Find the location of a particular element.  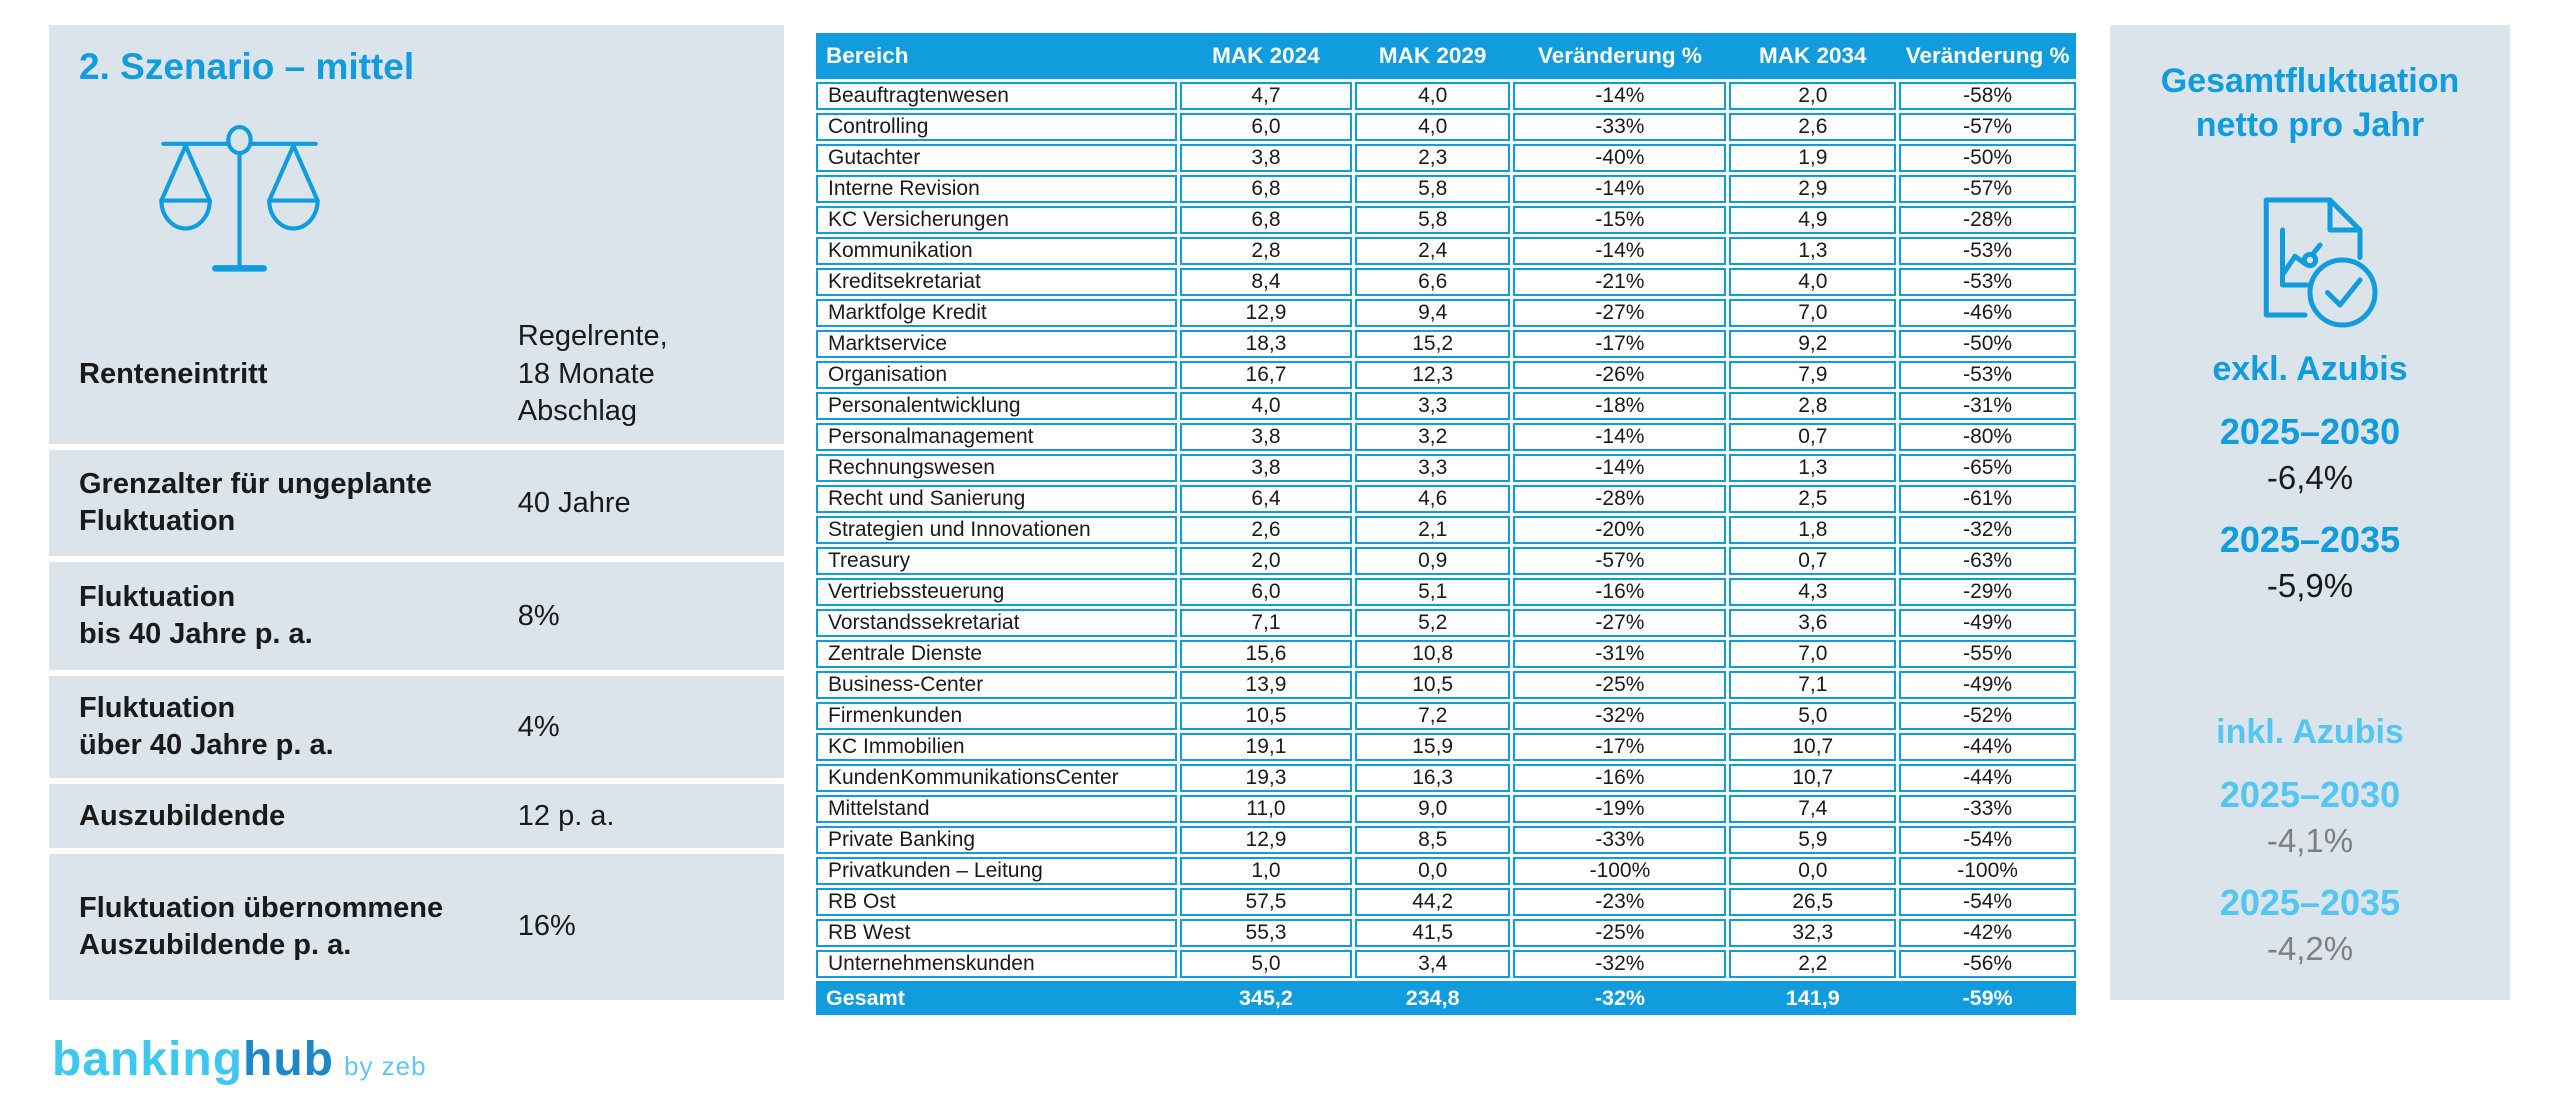

scenario-title: 2. Szenario – mittel is located at coordinates (247, 66).